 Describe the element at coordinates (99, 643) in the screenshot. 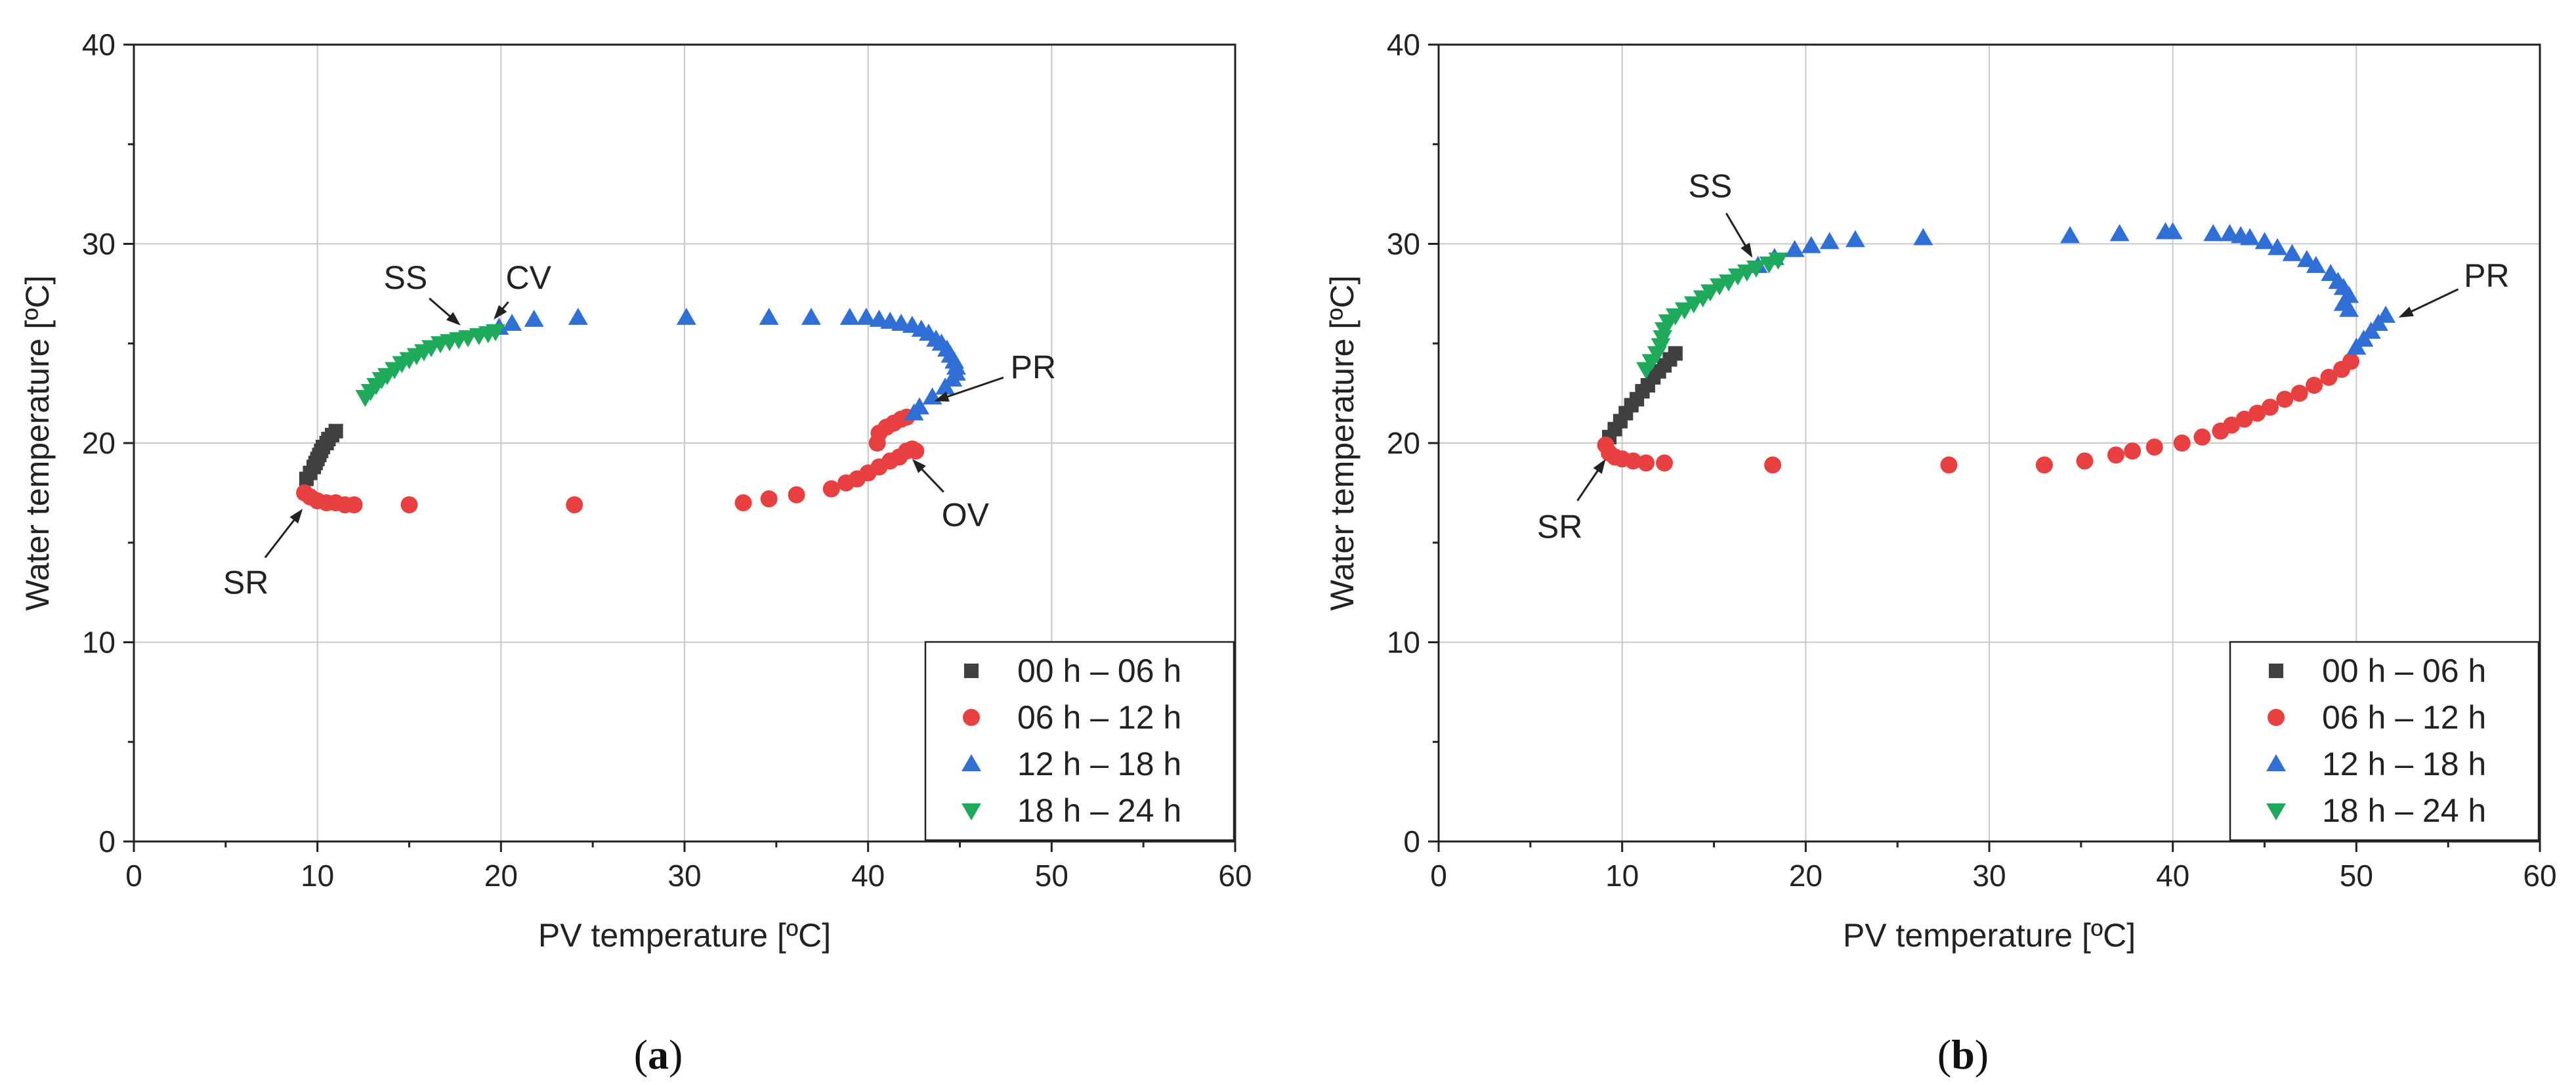

I see `y-tick-label: 10` at that location.